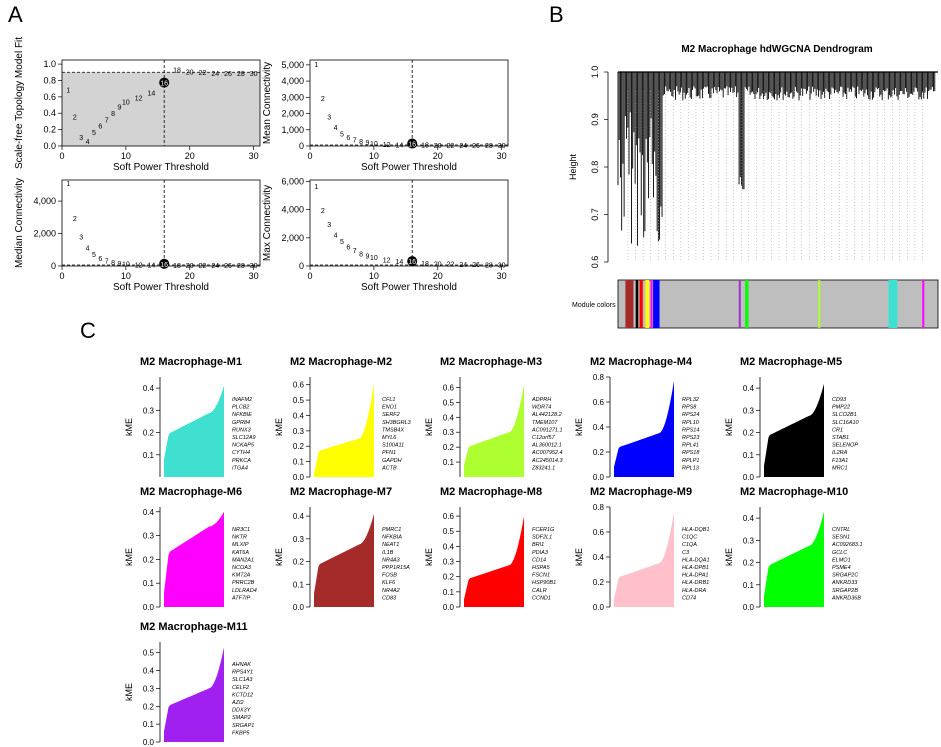 The image size is (941, 747). I want to click on gene-label: PFN1, so click(389, 453).